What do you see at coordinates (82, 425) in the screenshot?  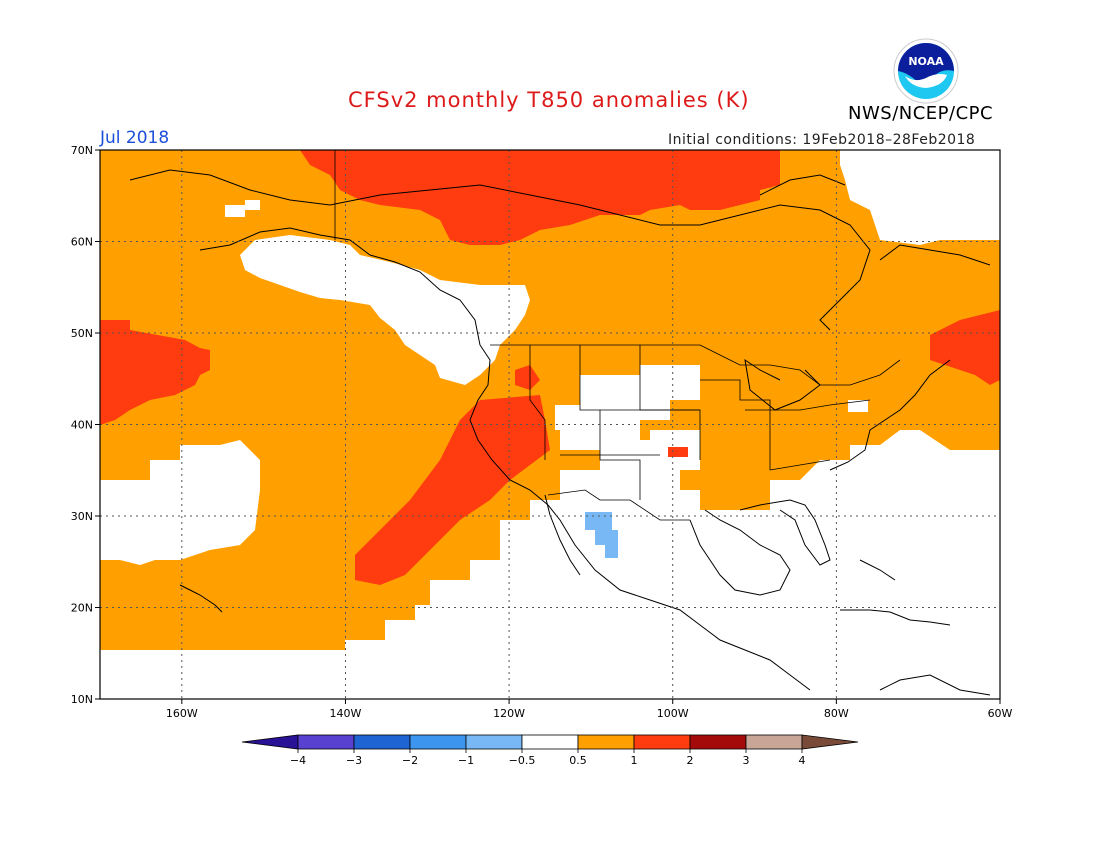 I see `lat-tick-label: 40N` at bounding box center [82, 425].